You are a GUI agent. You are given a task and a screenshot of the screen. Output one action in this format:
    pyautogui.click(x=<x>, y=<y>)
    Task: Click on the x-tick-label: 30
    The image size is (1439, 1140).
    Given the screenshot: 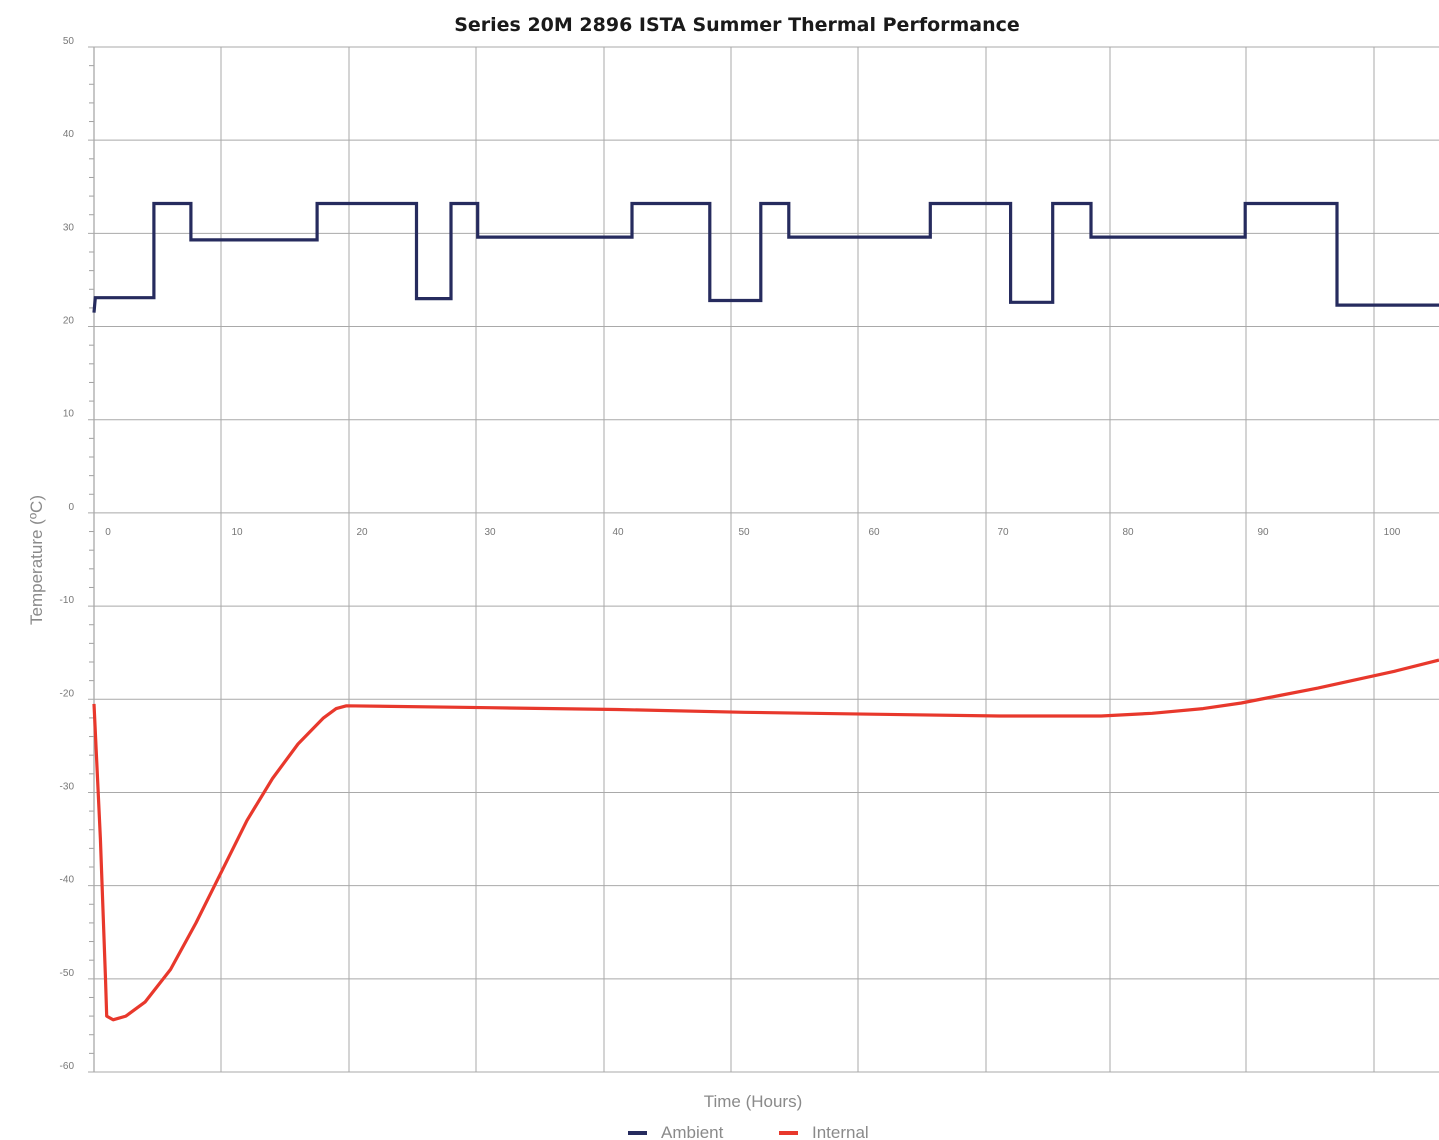 What is the action you would take?
    pyautogui.click(x=490, y=532)
    